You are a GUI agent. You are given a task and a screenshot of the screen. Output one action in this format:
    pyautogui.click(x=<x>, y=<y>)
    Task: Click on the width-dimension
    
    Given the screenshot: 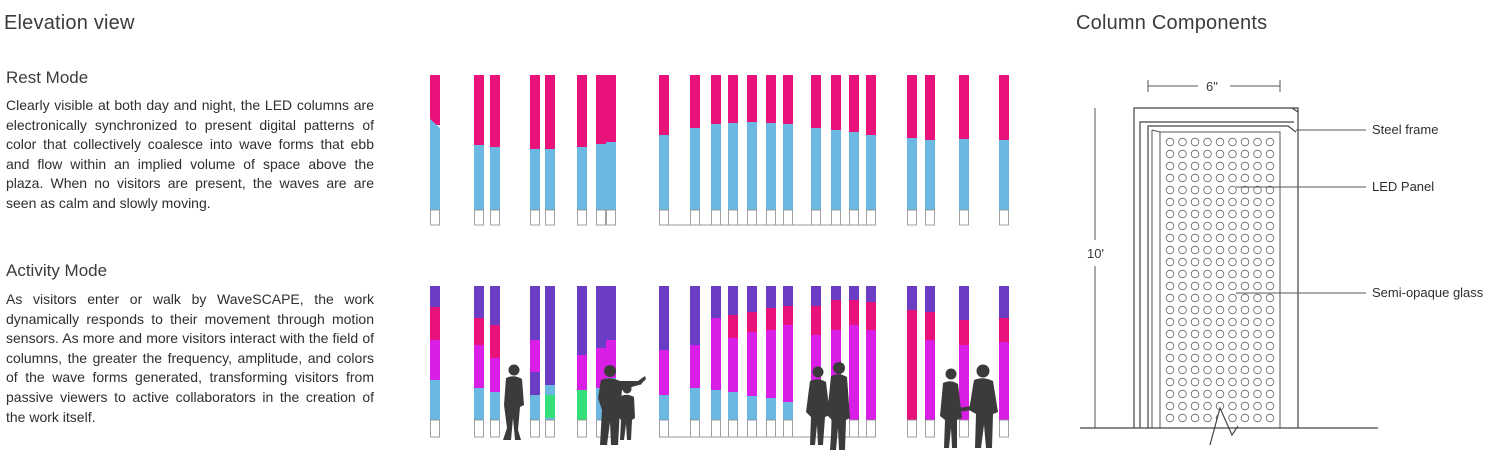 What is the action you would take?
    pyautogui.click(x=1214, y=86)
    